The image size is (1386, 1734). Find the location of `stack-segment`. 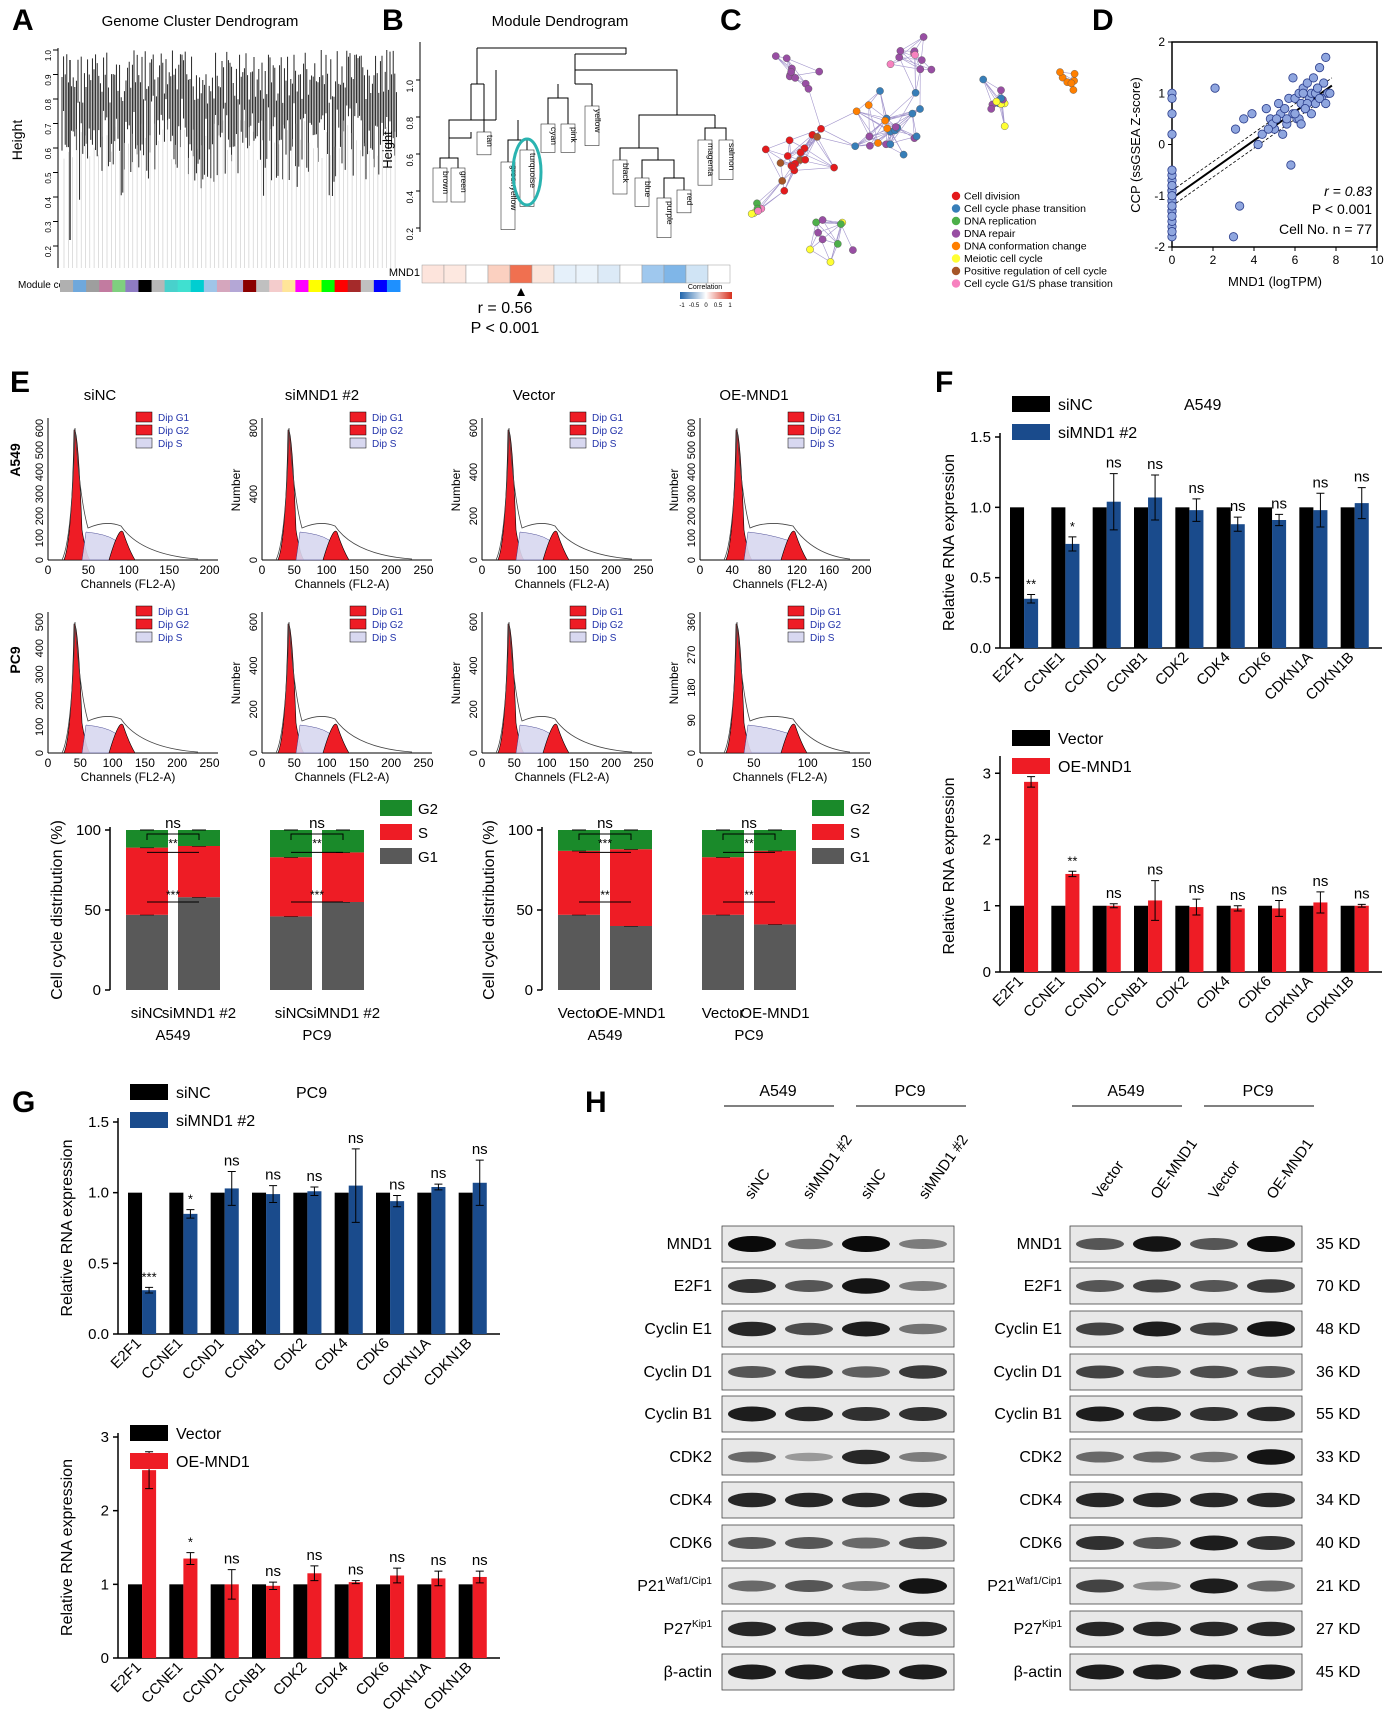

stack-segment is located at coordinates (631, 958).